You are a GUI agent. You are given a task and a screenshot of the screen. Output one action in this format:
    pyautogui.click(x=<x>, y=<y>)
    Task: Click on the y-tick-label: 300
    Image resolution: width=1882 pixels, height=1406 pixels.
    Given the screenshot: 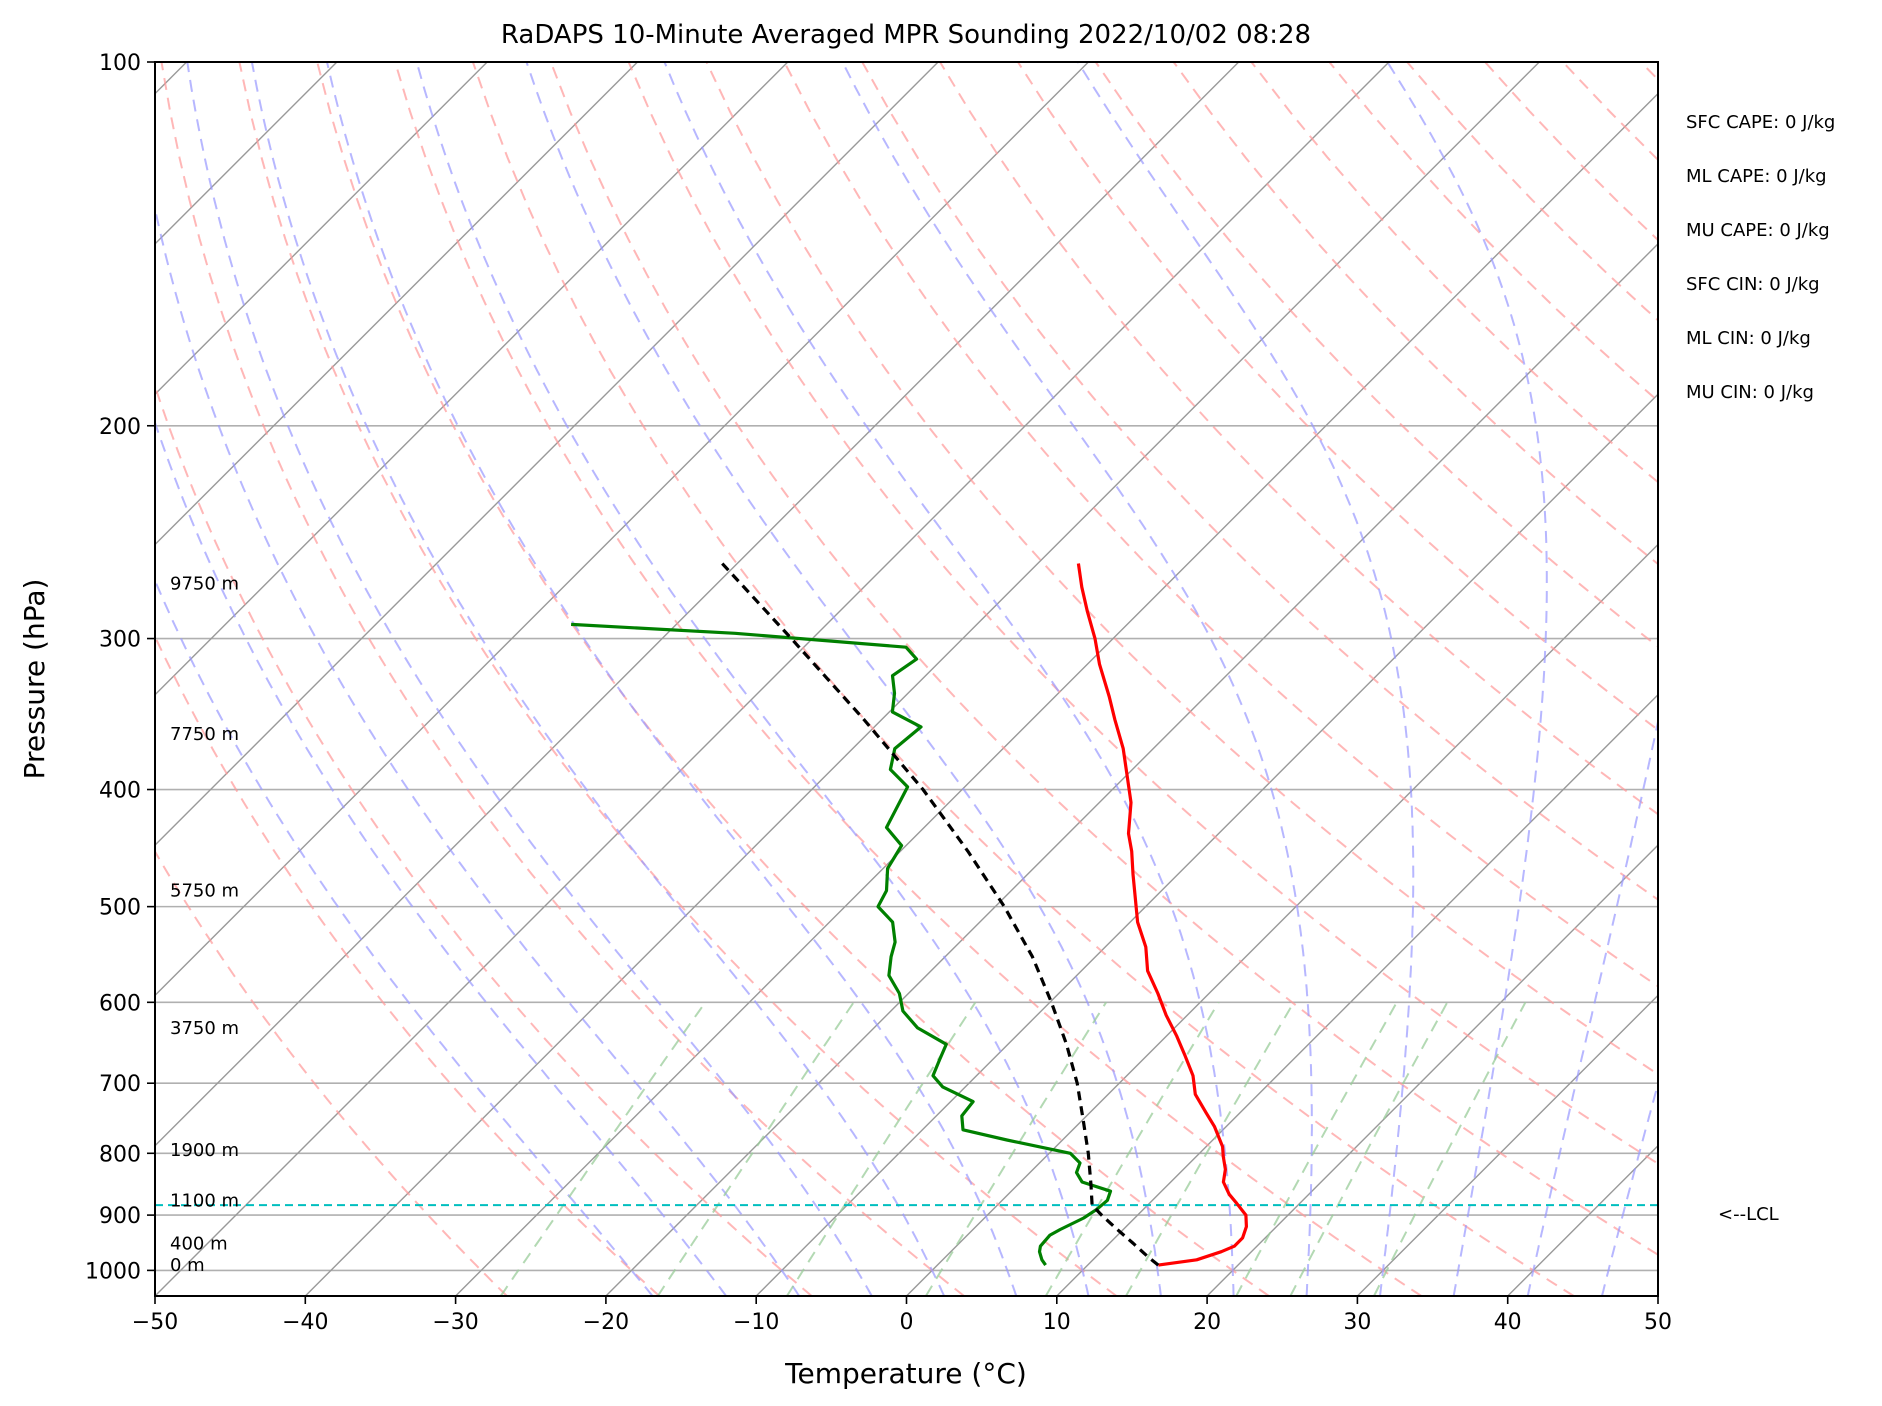 What is the action you would take?
    pyautogui.click(x=120, y=640)
    